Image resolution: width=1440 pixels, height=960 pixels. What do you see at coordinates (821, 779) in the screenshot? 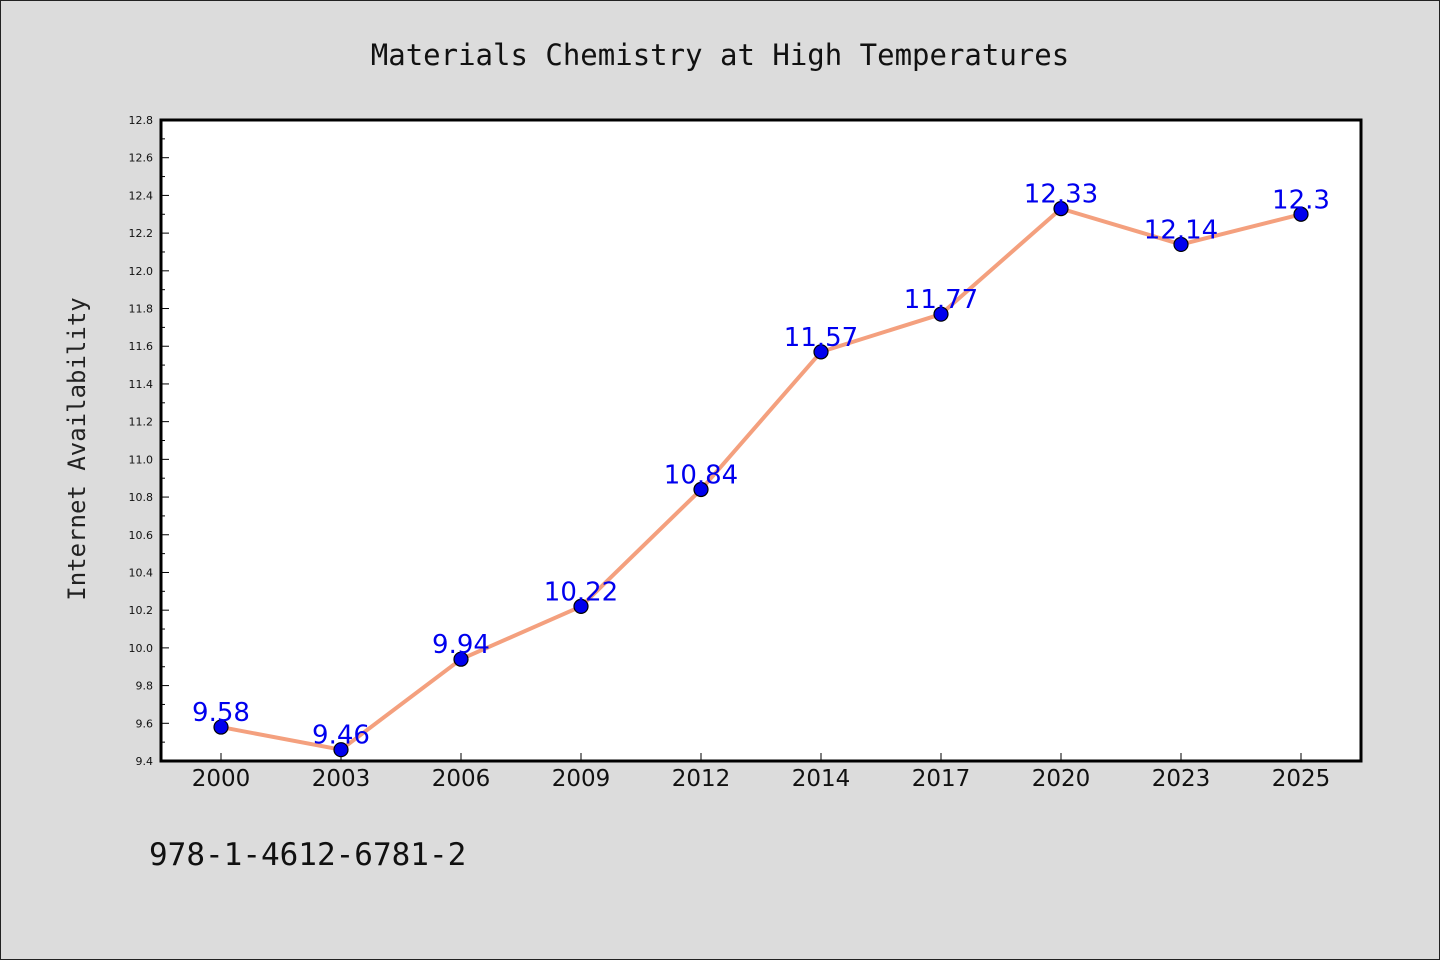
I see `x-tick-label: 2014` at bounding box center [821, 779].